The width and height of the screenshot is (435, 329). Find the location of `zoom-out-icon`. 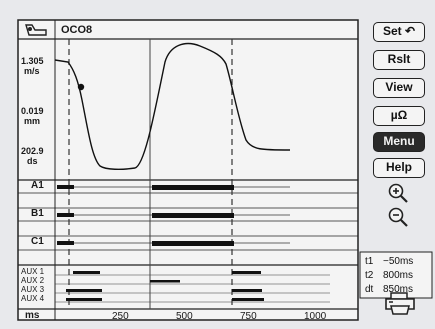

zoom-out-icon is located at coordinates (398, 217).